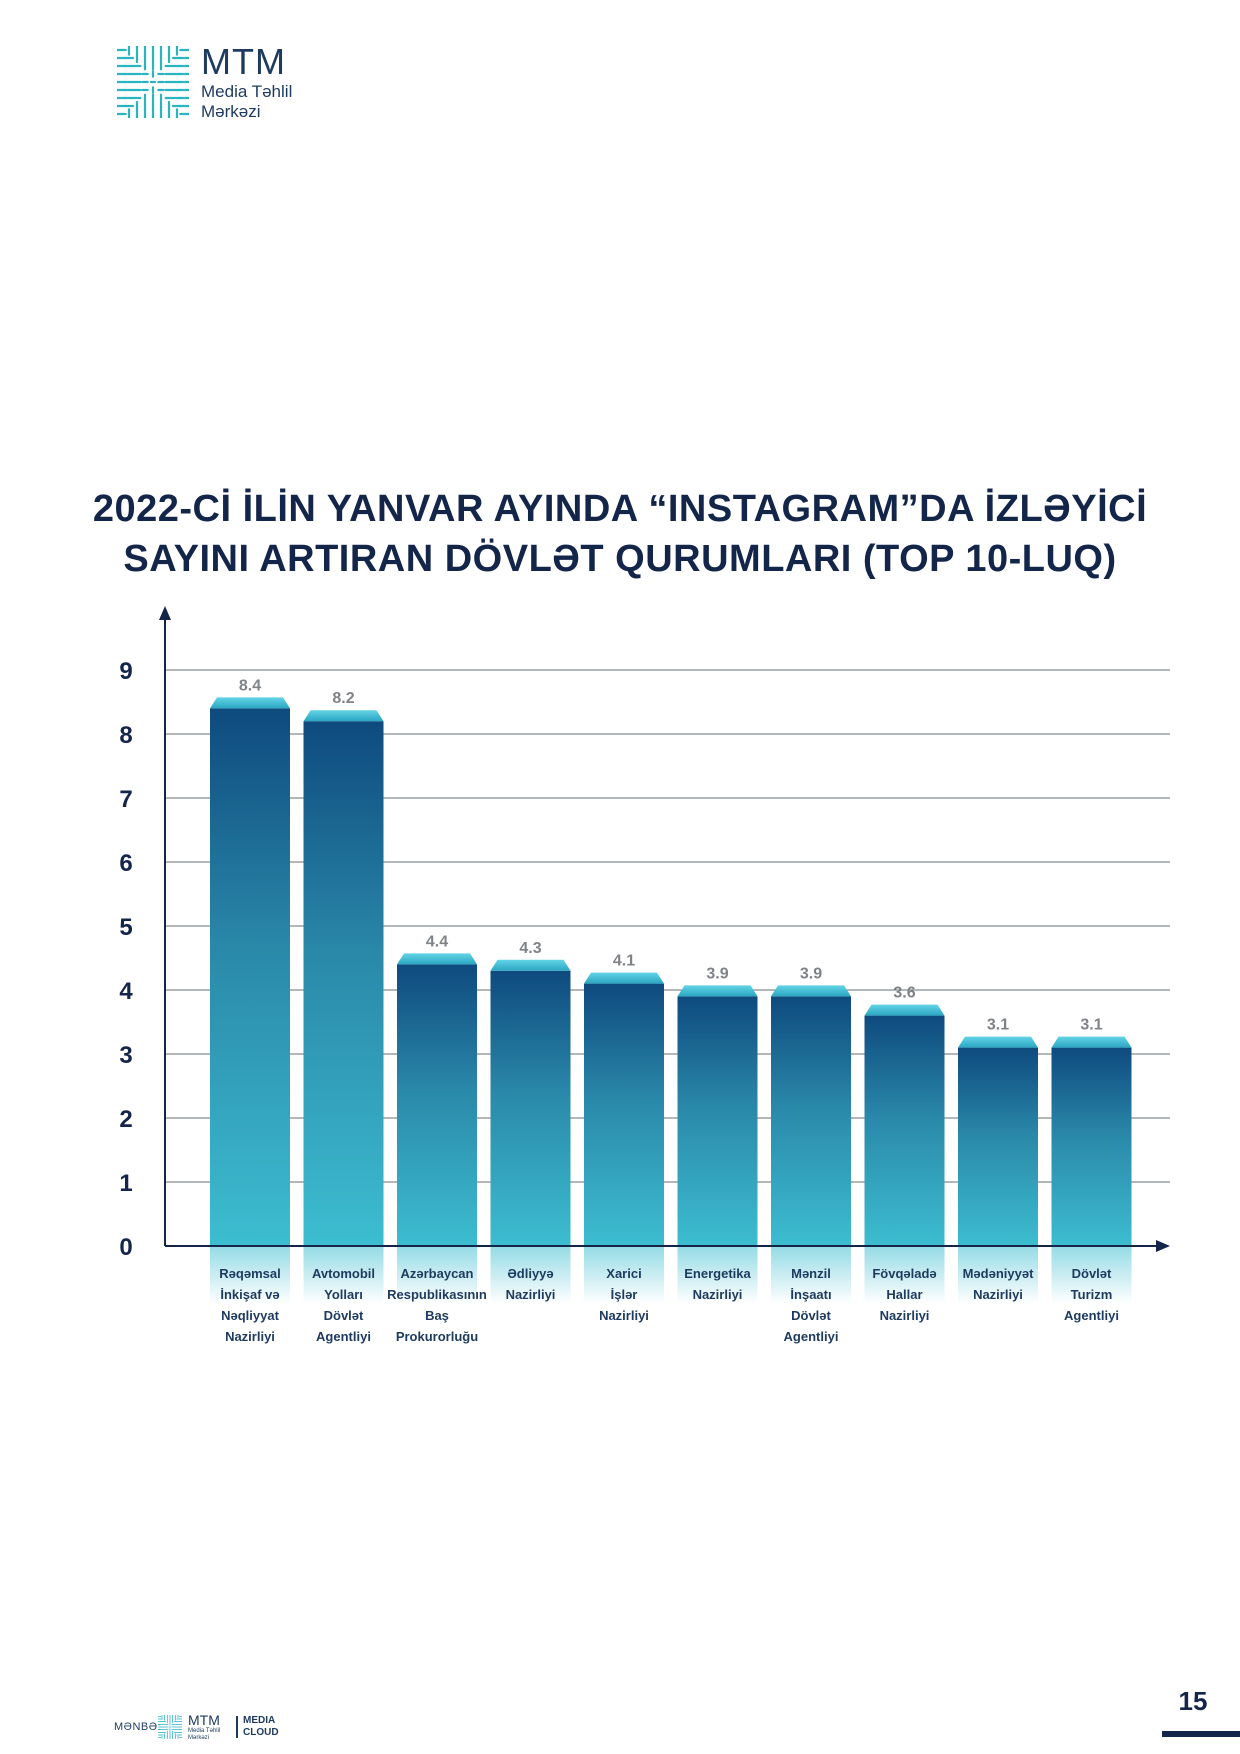 Image resolution: width=1240 pixels, height=1754 pixels. What do you see at coordinates (998, 1284) in the screenshot?
I see `x-category-label: Mədəniyyət Nazirliyi` at bounding box center [998, 1284].